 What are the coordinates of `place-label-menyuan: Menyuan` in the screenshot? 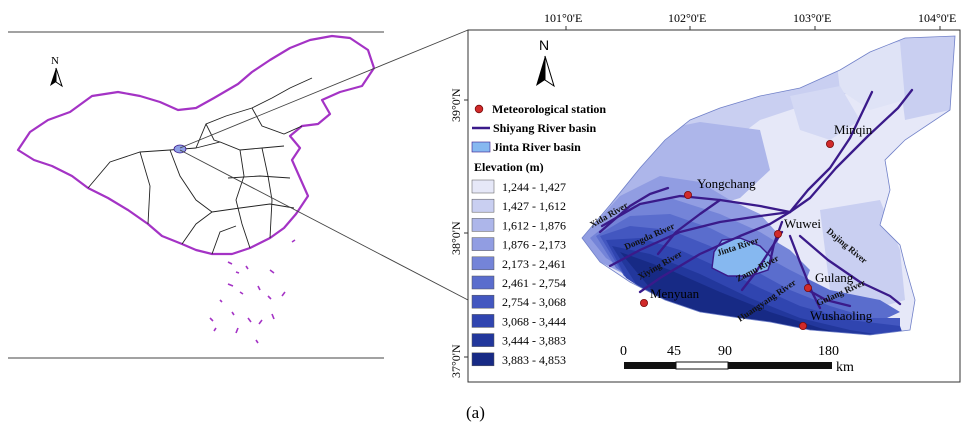 It's located at (675, 293).